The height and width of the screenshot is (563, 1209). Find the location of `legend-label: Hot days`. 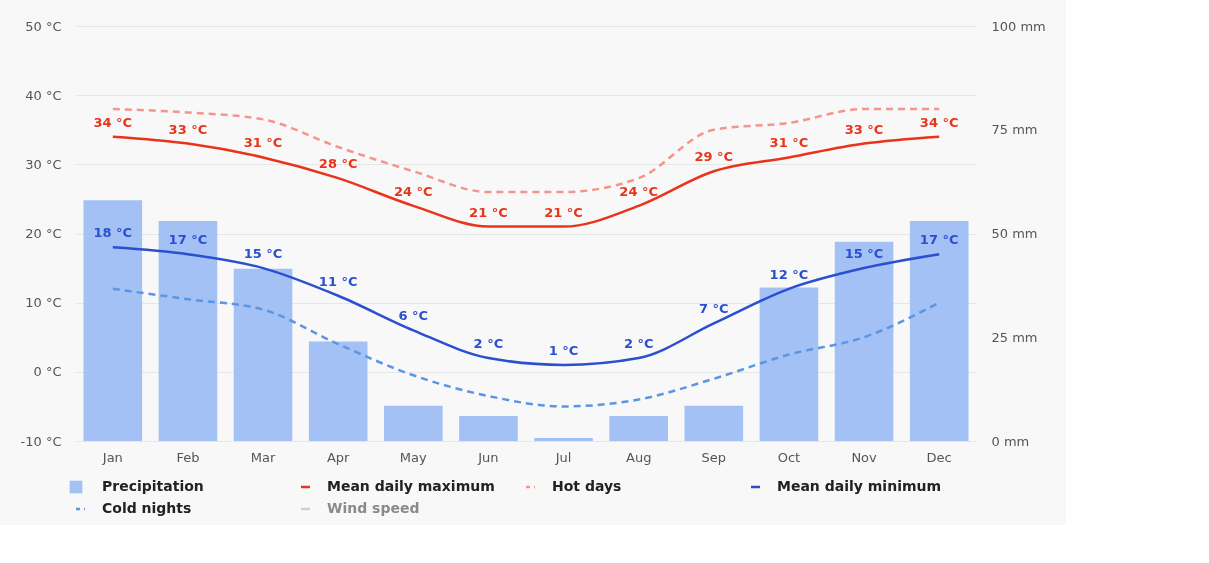

legend-label: Hot days is located at coordinates (587, 486).